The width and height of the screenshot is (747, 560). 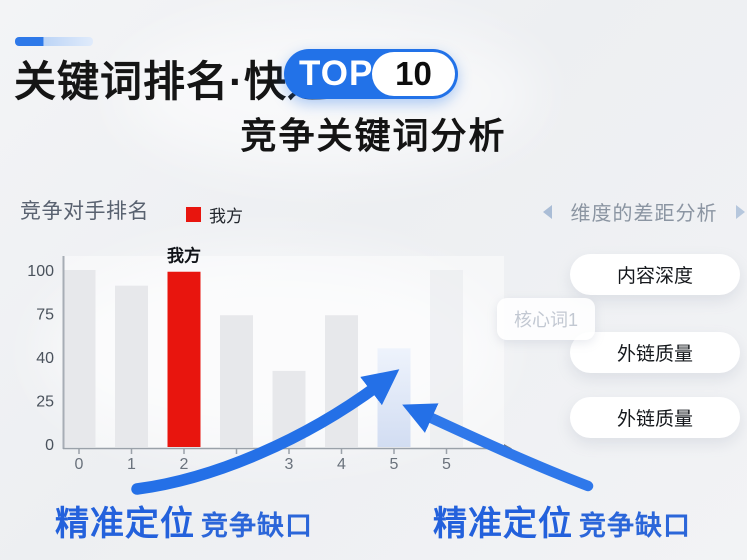 What do you see at coordinates (341, 464) in the screenshot?
I see `x-tick-label: 4` at bounding box center [341, 464].